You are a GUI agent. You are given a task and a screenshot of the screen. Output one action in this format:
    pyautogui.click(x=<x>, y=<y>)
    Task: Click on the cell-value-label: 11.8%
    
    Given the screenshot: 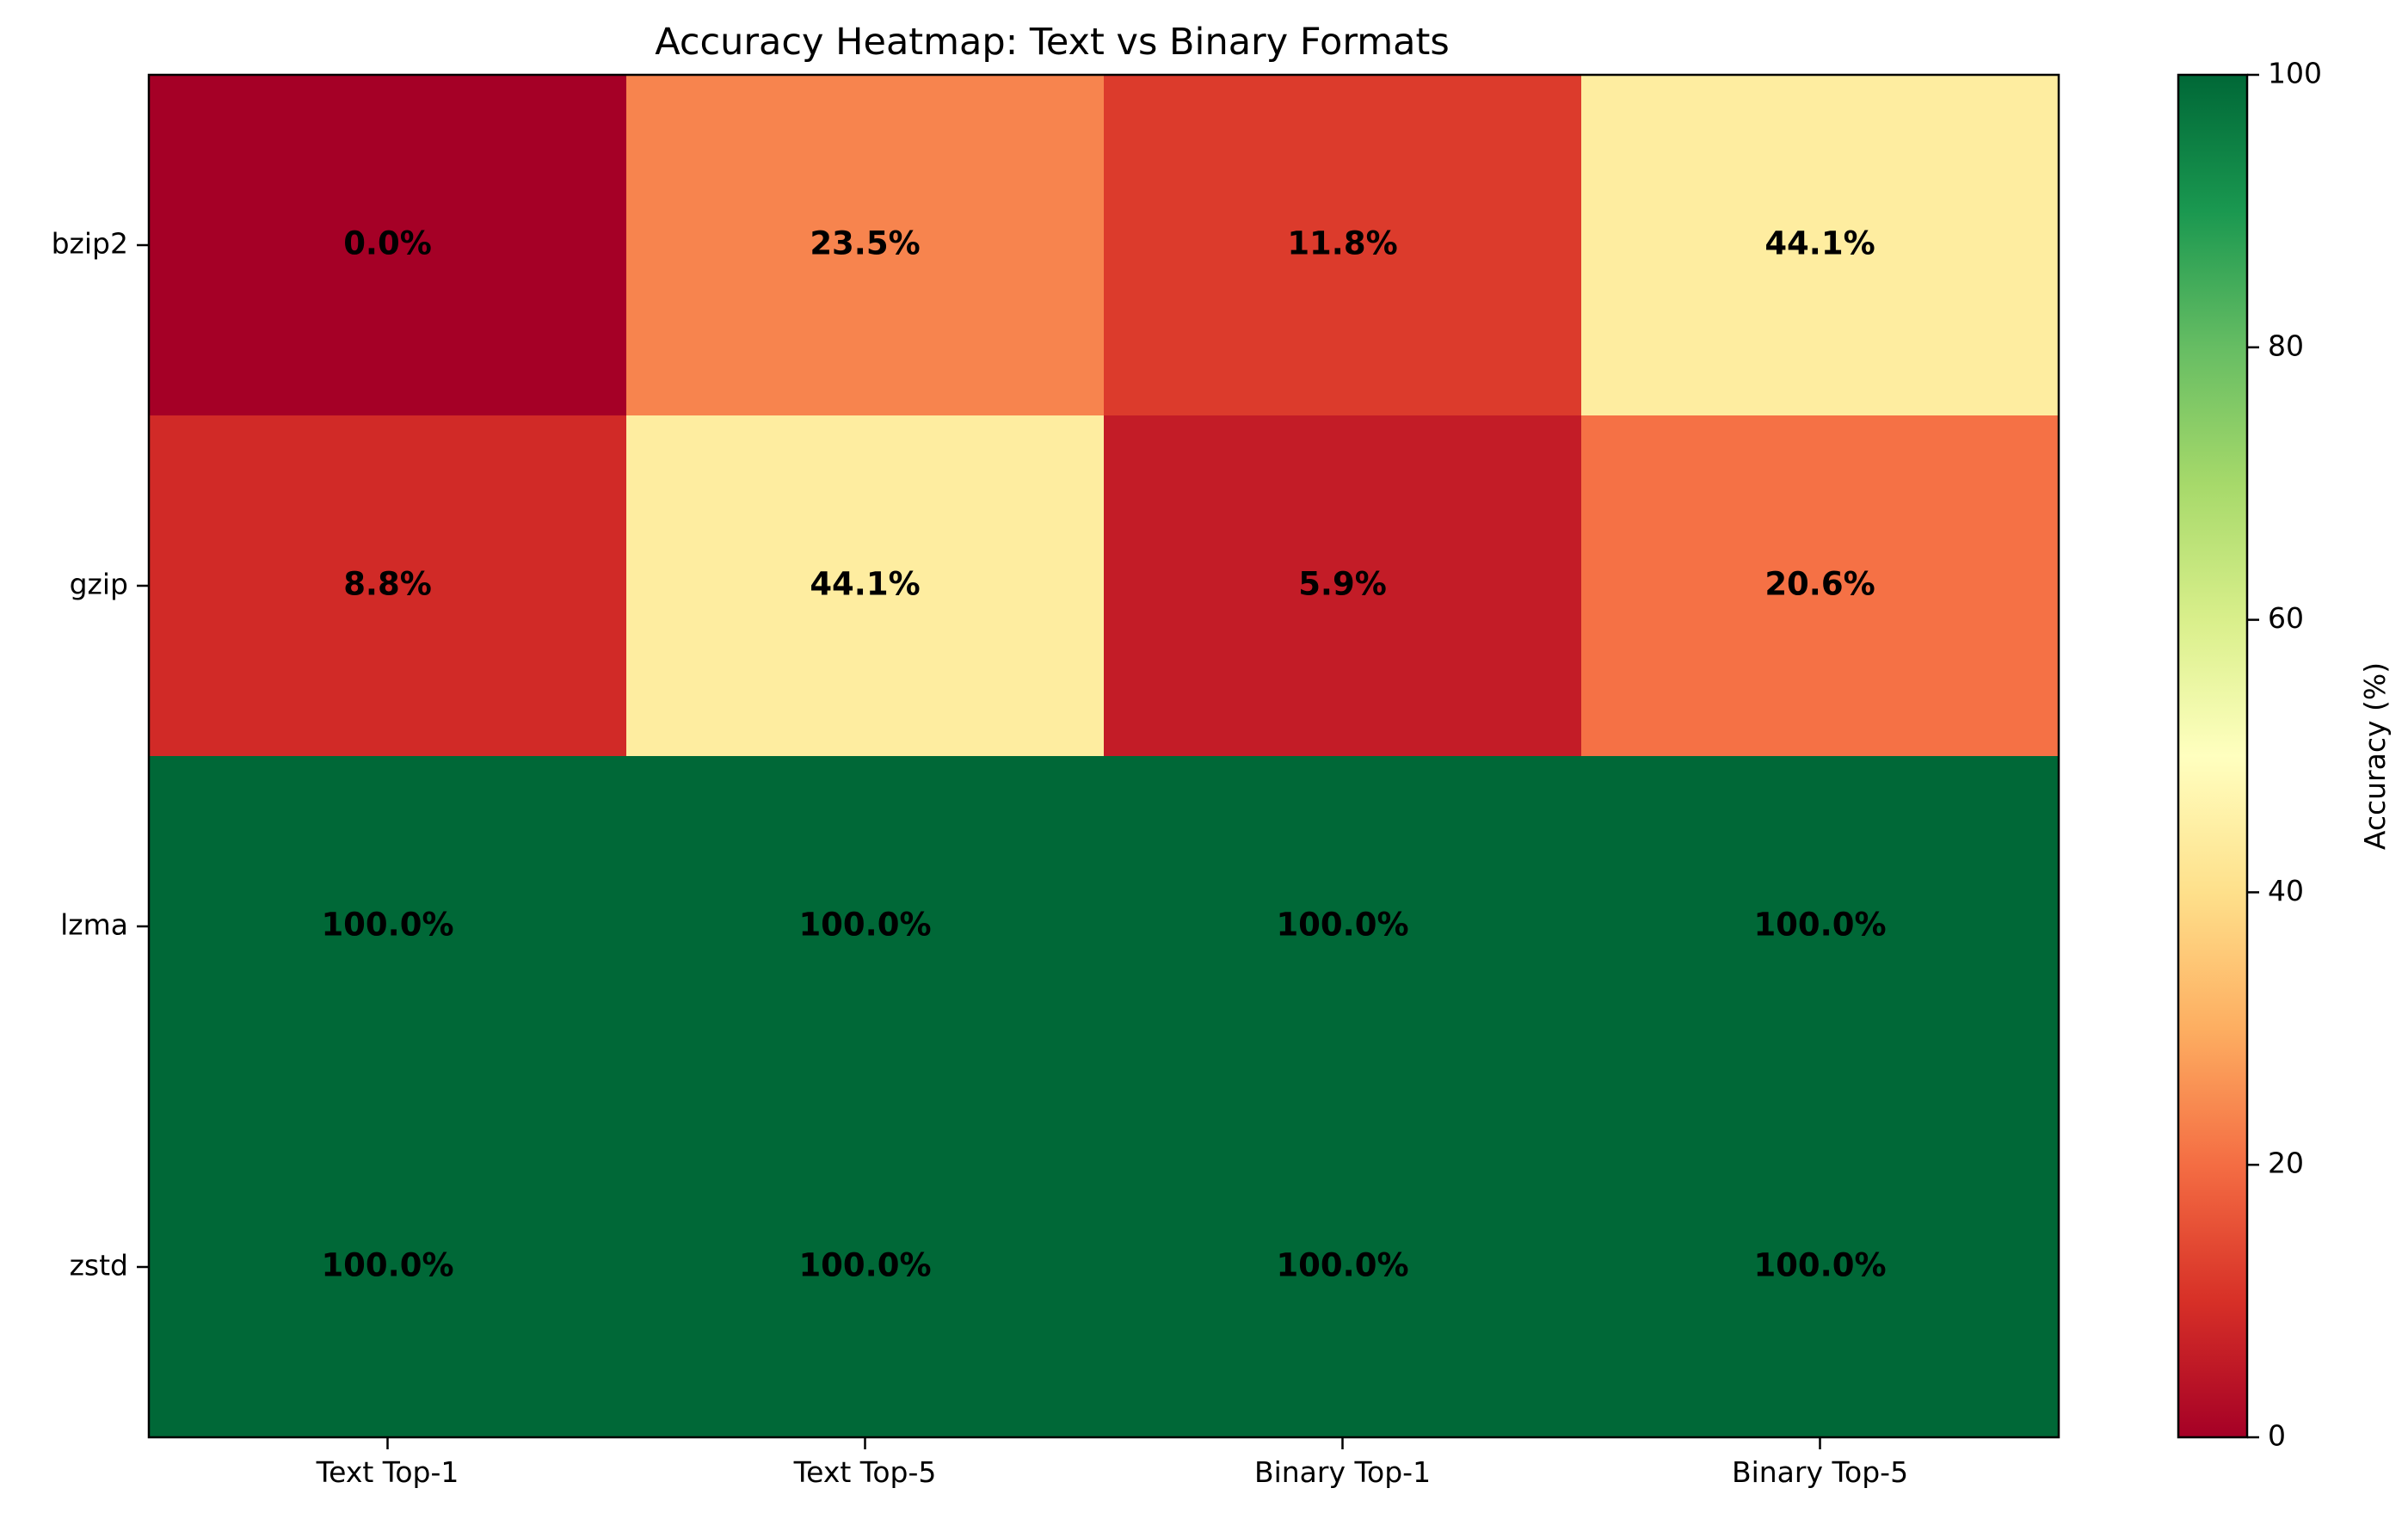 What is the action you would take?
    pyautogui.click(x=1342, y=244)
    